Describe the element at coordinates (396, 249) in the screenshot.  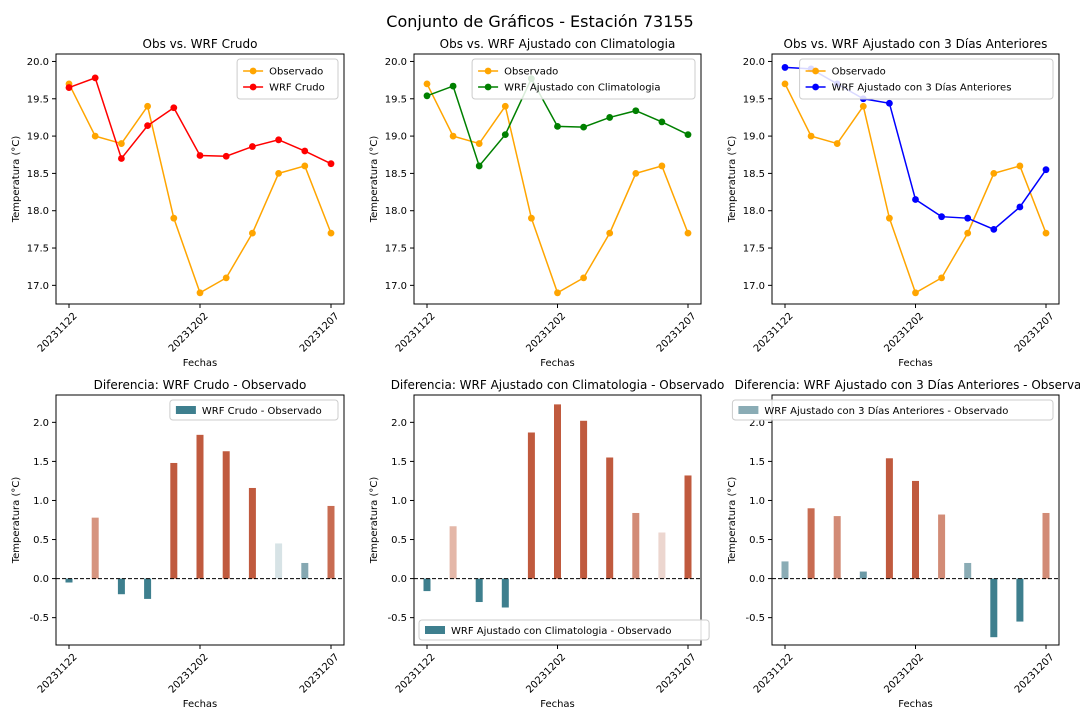
I see `y-tick-label: 17.5` at that location.